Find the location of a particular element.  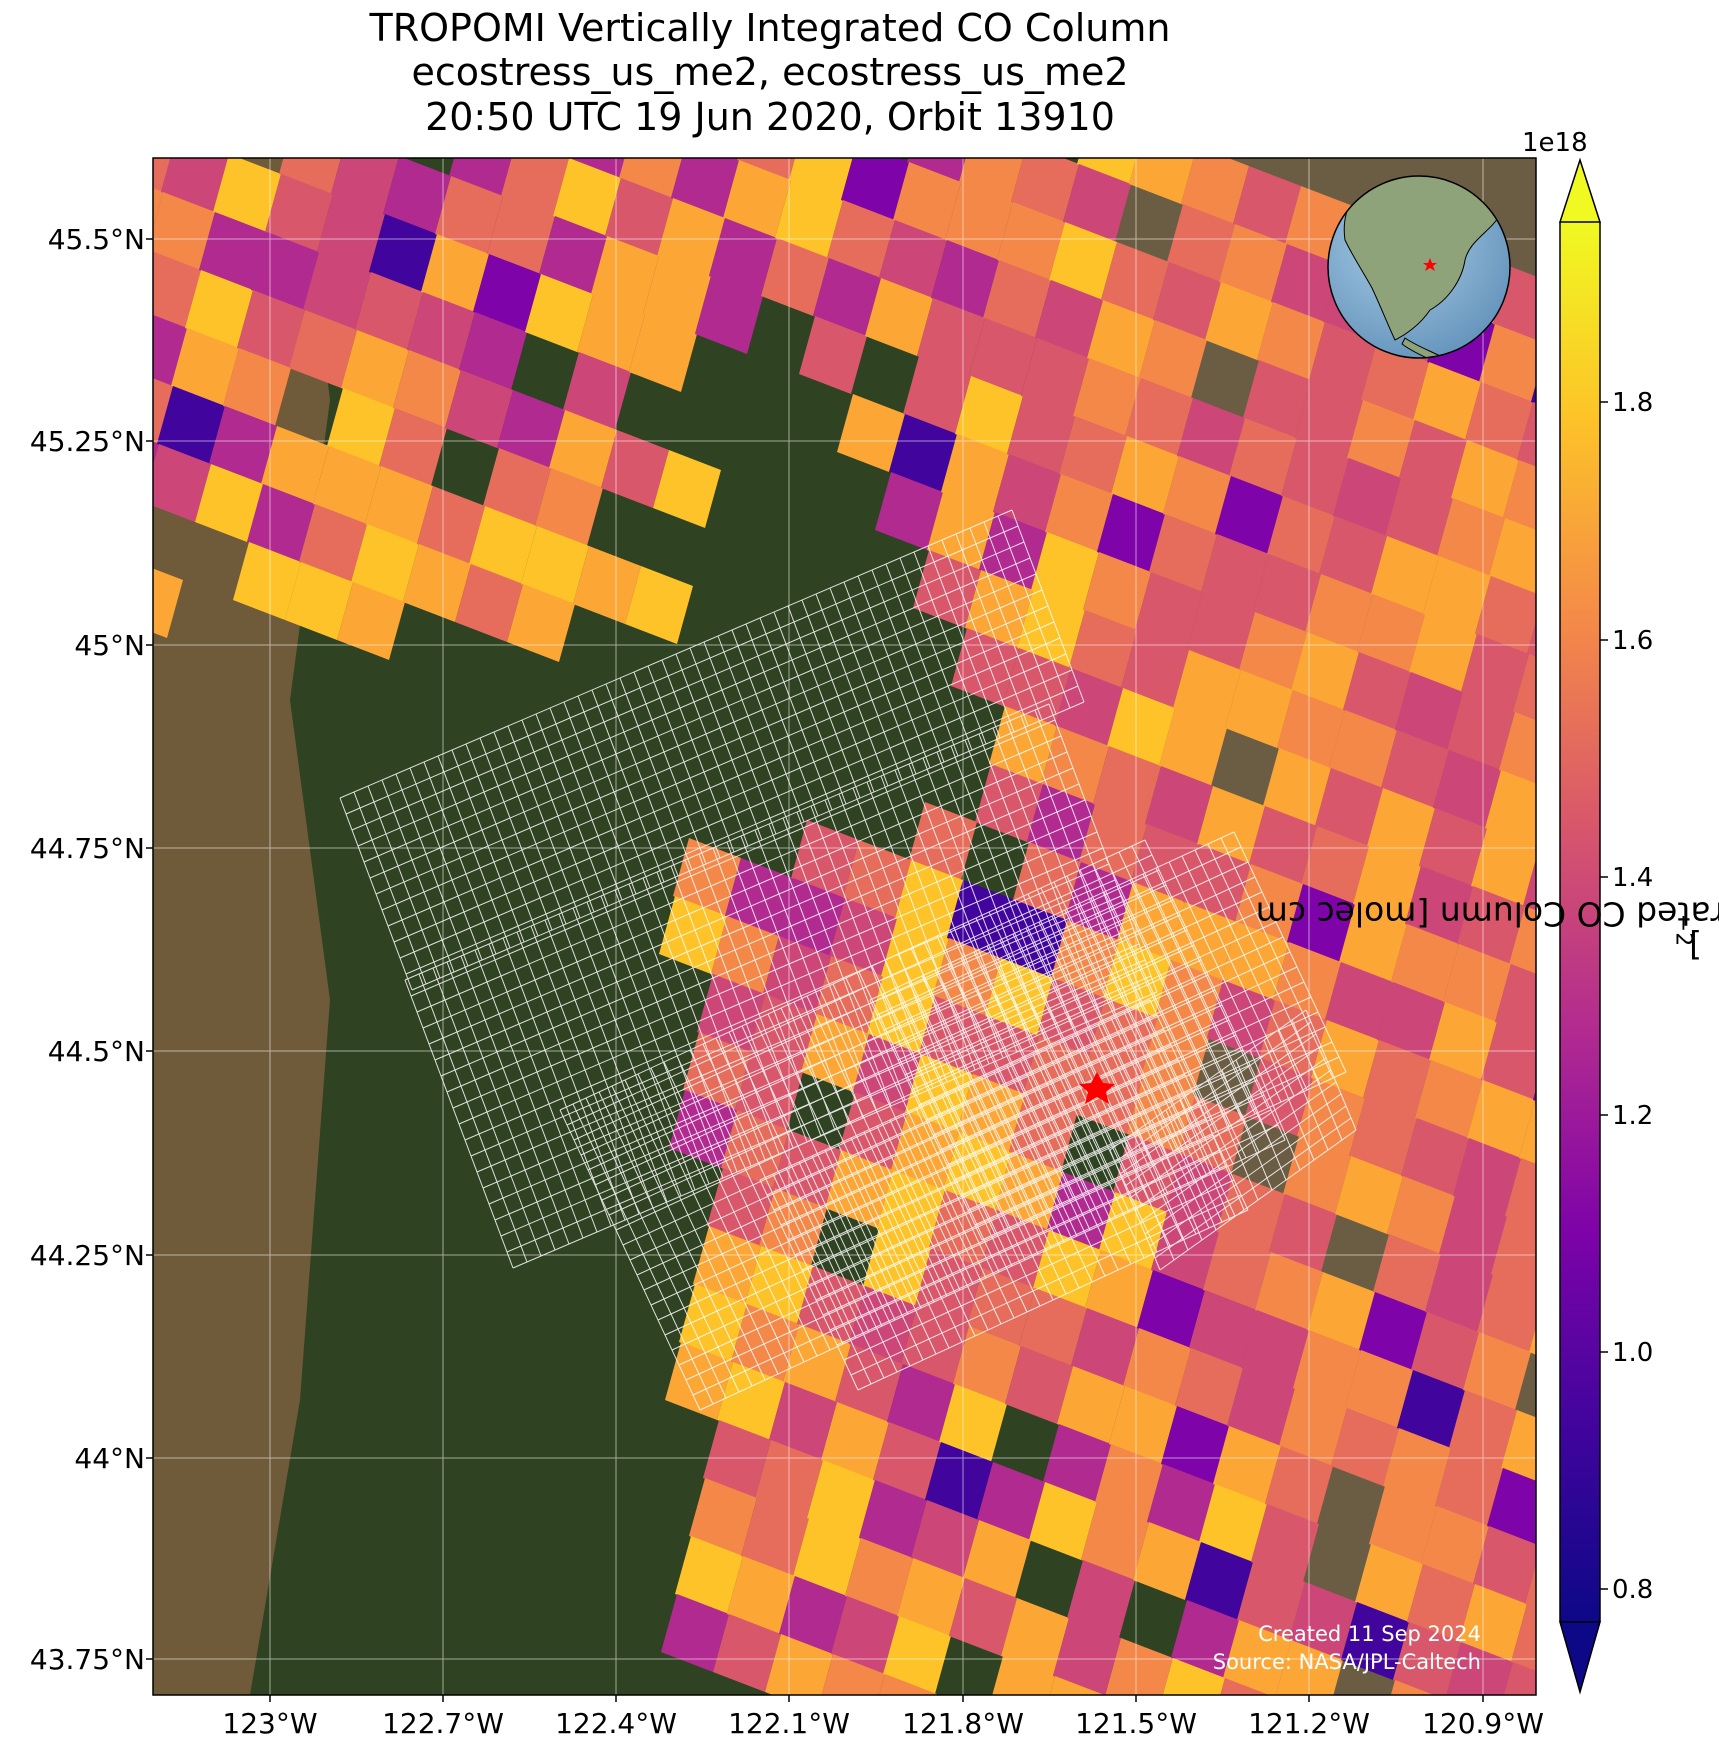

lon-tick-label: 120.9°W is located at coordinates (1483, 1723).